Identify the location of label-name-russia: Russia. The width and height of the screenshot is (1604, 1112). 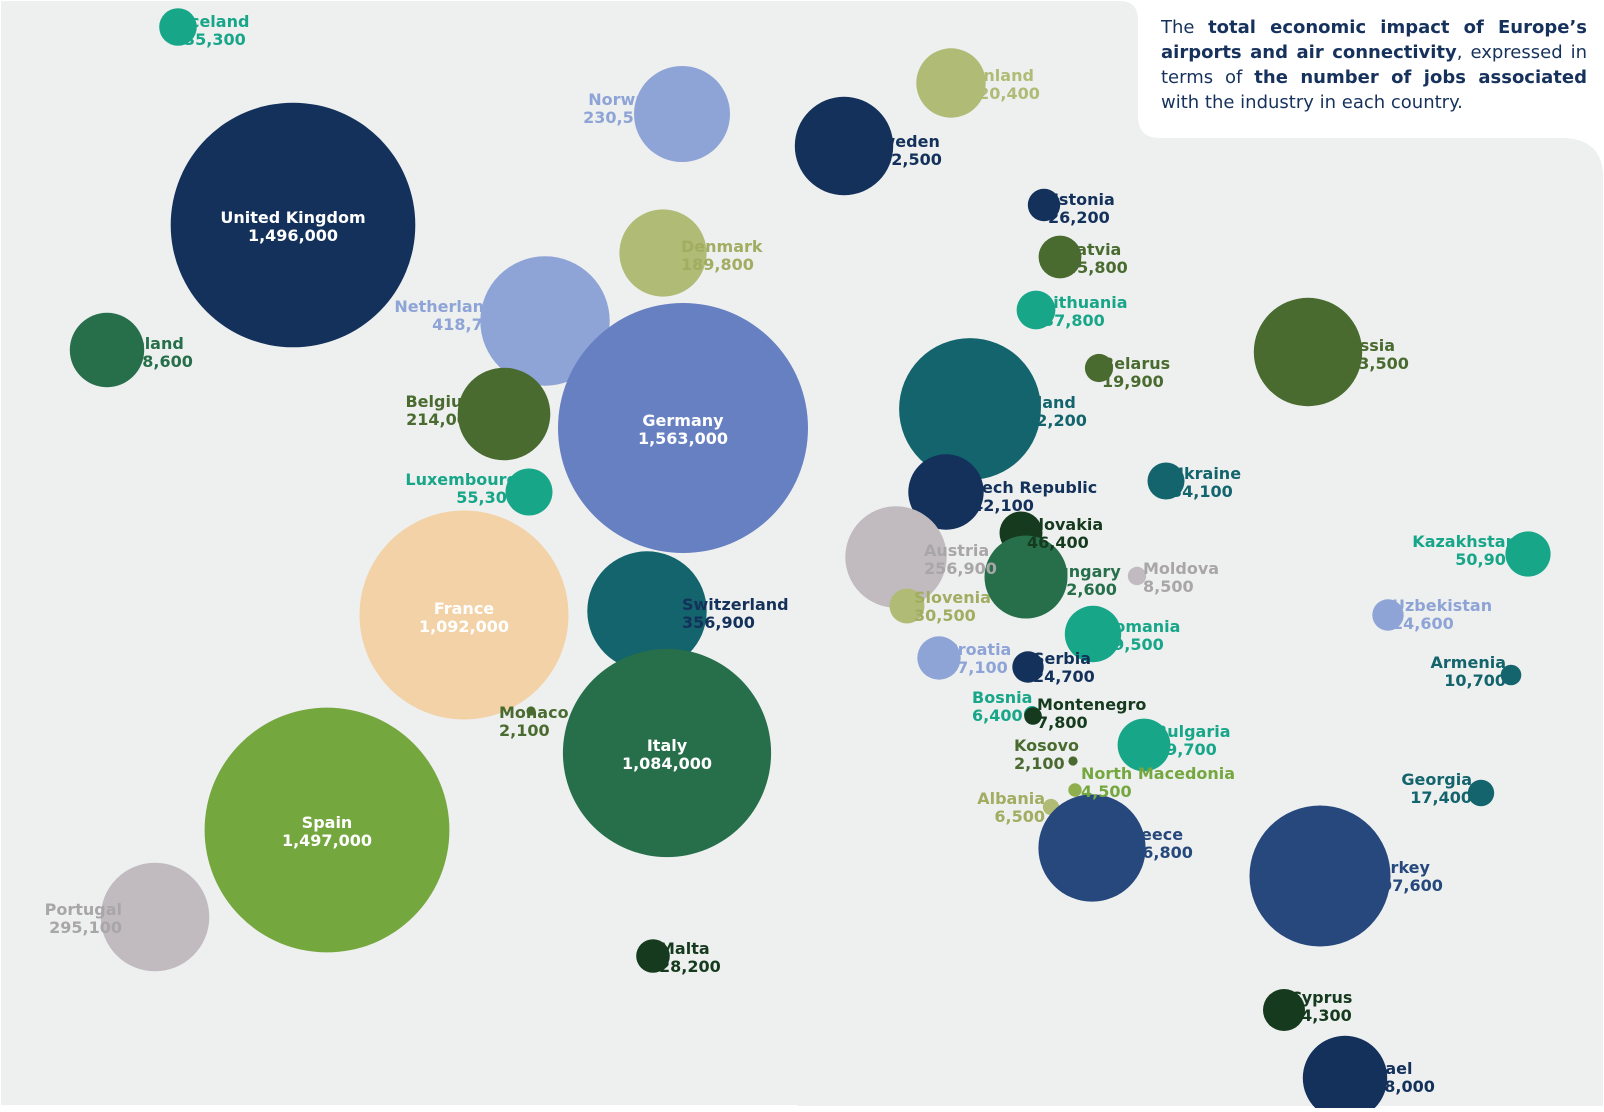
(1365, 345).